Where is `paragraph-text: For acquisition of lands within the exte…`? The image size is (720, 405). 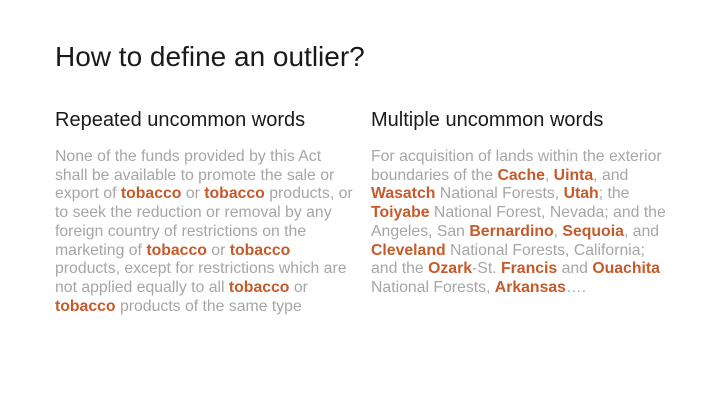
paragraph-text: For acquisition of lands within the exte… is located at coordinates (516, 166).